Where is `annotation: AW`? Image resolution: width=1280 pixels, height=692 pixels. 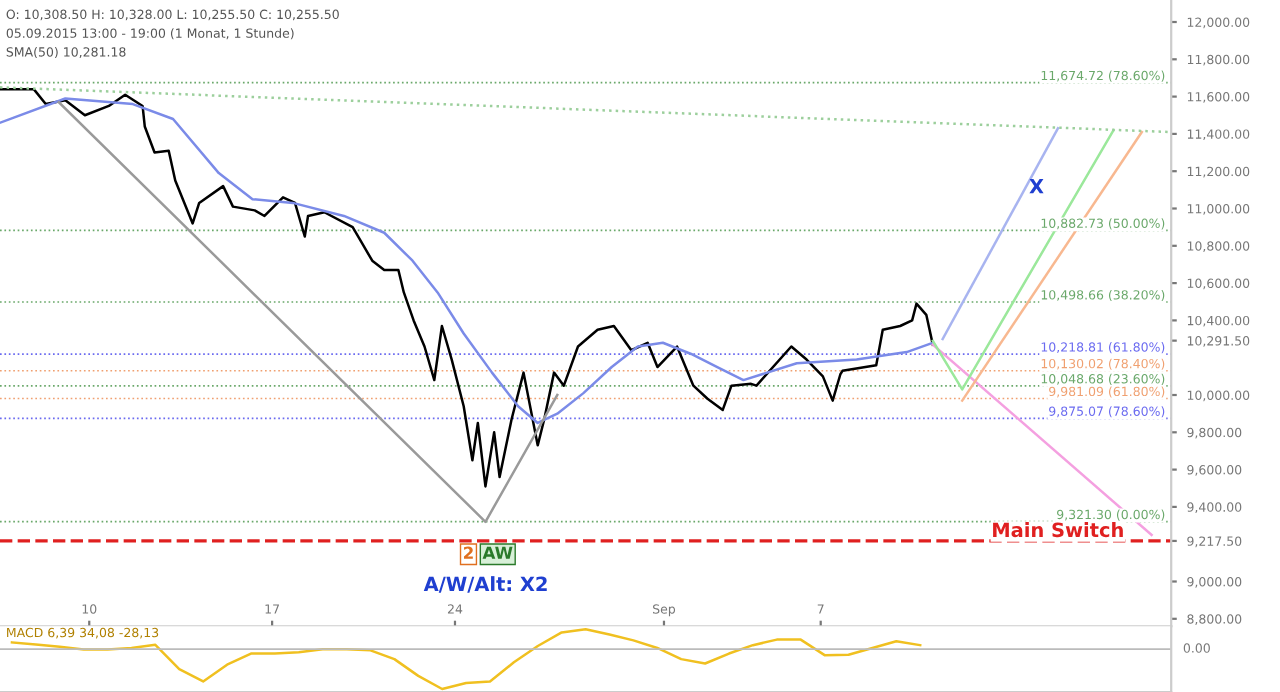 annotation: AW is located at coordinates (497, 552).